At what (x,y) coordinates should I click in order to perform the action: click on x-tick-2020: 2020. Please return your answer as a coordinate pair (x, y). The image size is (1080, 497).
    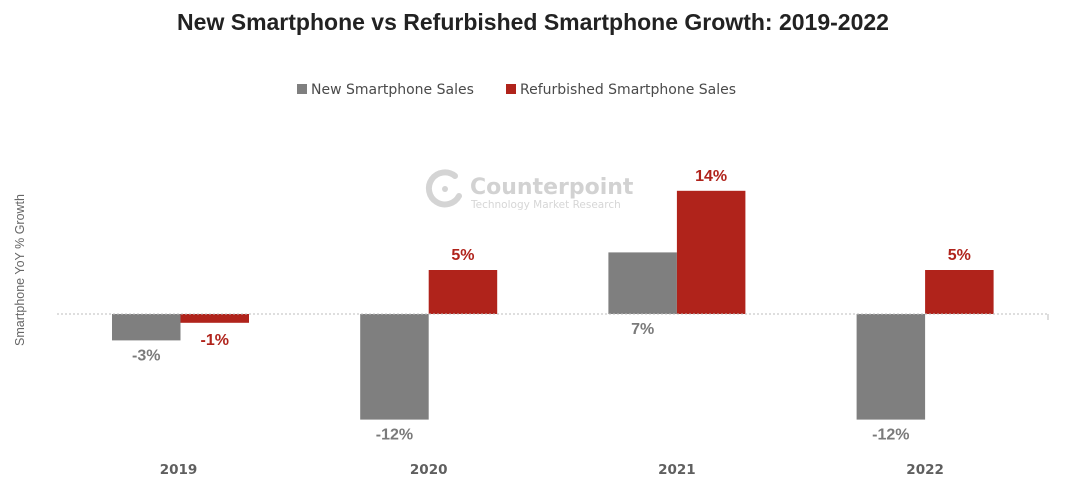
    Looking at the image, I should click on (429, 470).